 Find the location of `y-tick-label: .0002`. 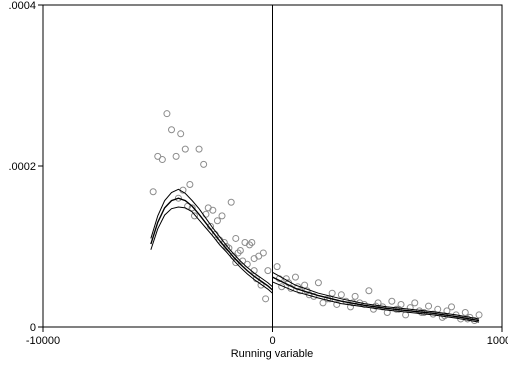

y-tick-label: .0002 is located at coordinates (22, 167).